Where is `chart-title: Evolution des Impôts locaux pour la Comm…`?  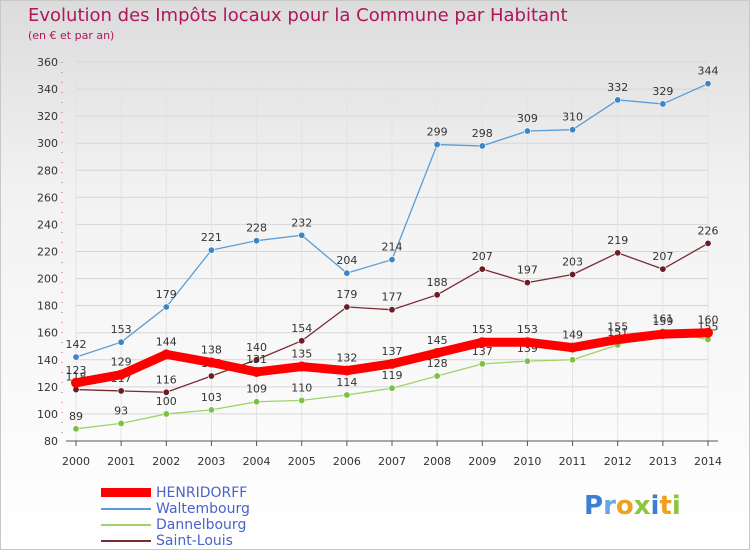 chart-title: Evolution des Impôts locaux pour la Comm… is located at coordinates (298, 15).